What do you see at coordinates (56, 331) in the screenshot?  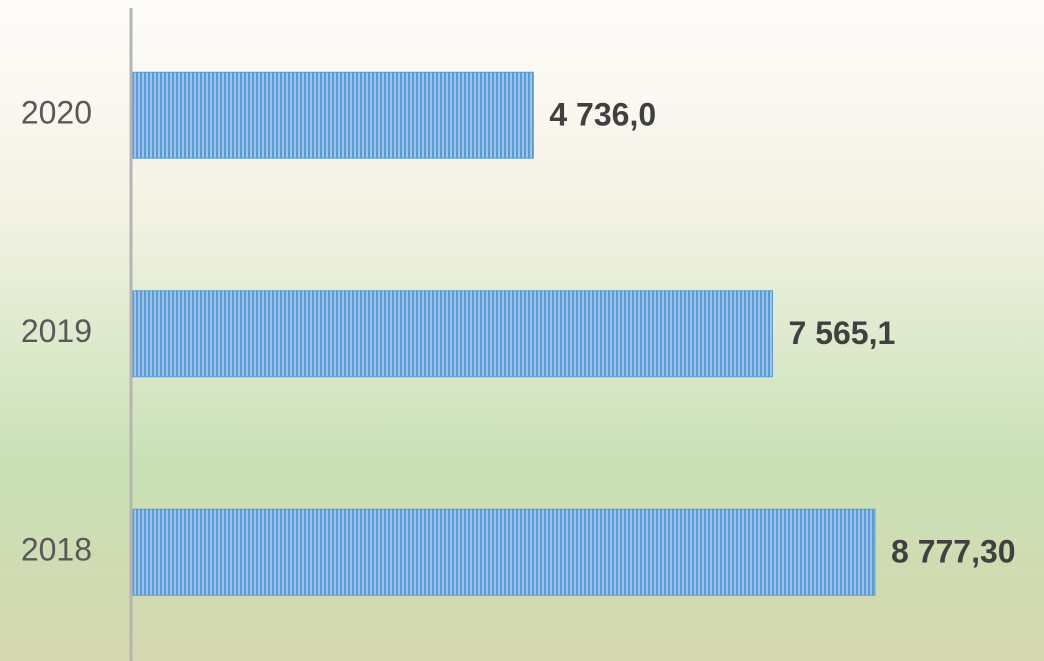 I see `category-label: 2019` at bounding box center [56, 331].